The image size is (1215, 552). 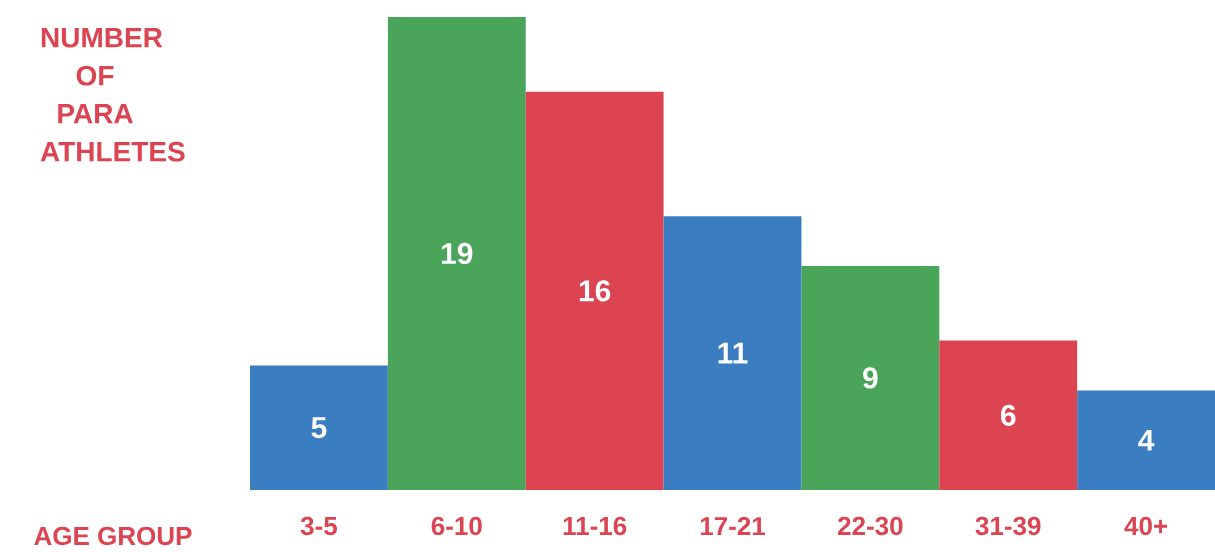 I want to click on y-axis-title: NUMBER OF PARA ATHLETES, so click(x=112, y=95).